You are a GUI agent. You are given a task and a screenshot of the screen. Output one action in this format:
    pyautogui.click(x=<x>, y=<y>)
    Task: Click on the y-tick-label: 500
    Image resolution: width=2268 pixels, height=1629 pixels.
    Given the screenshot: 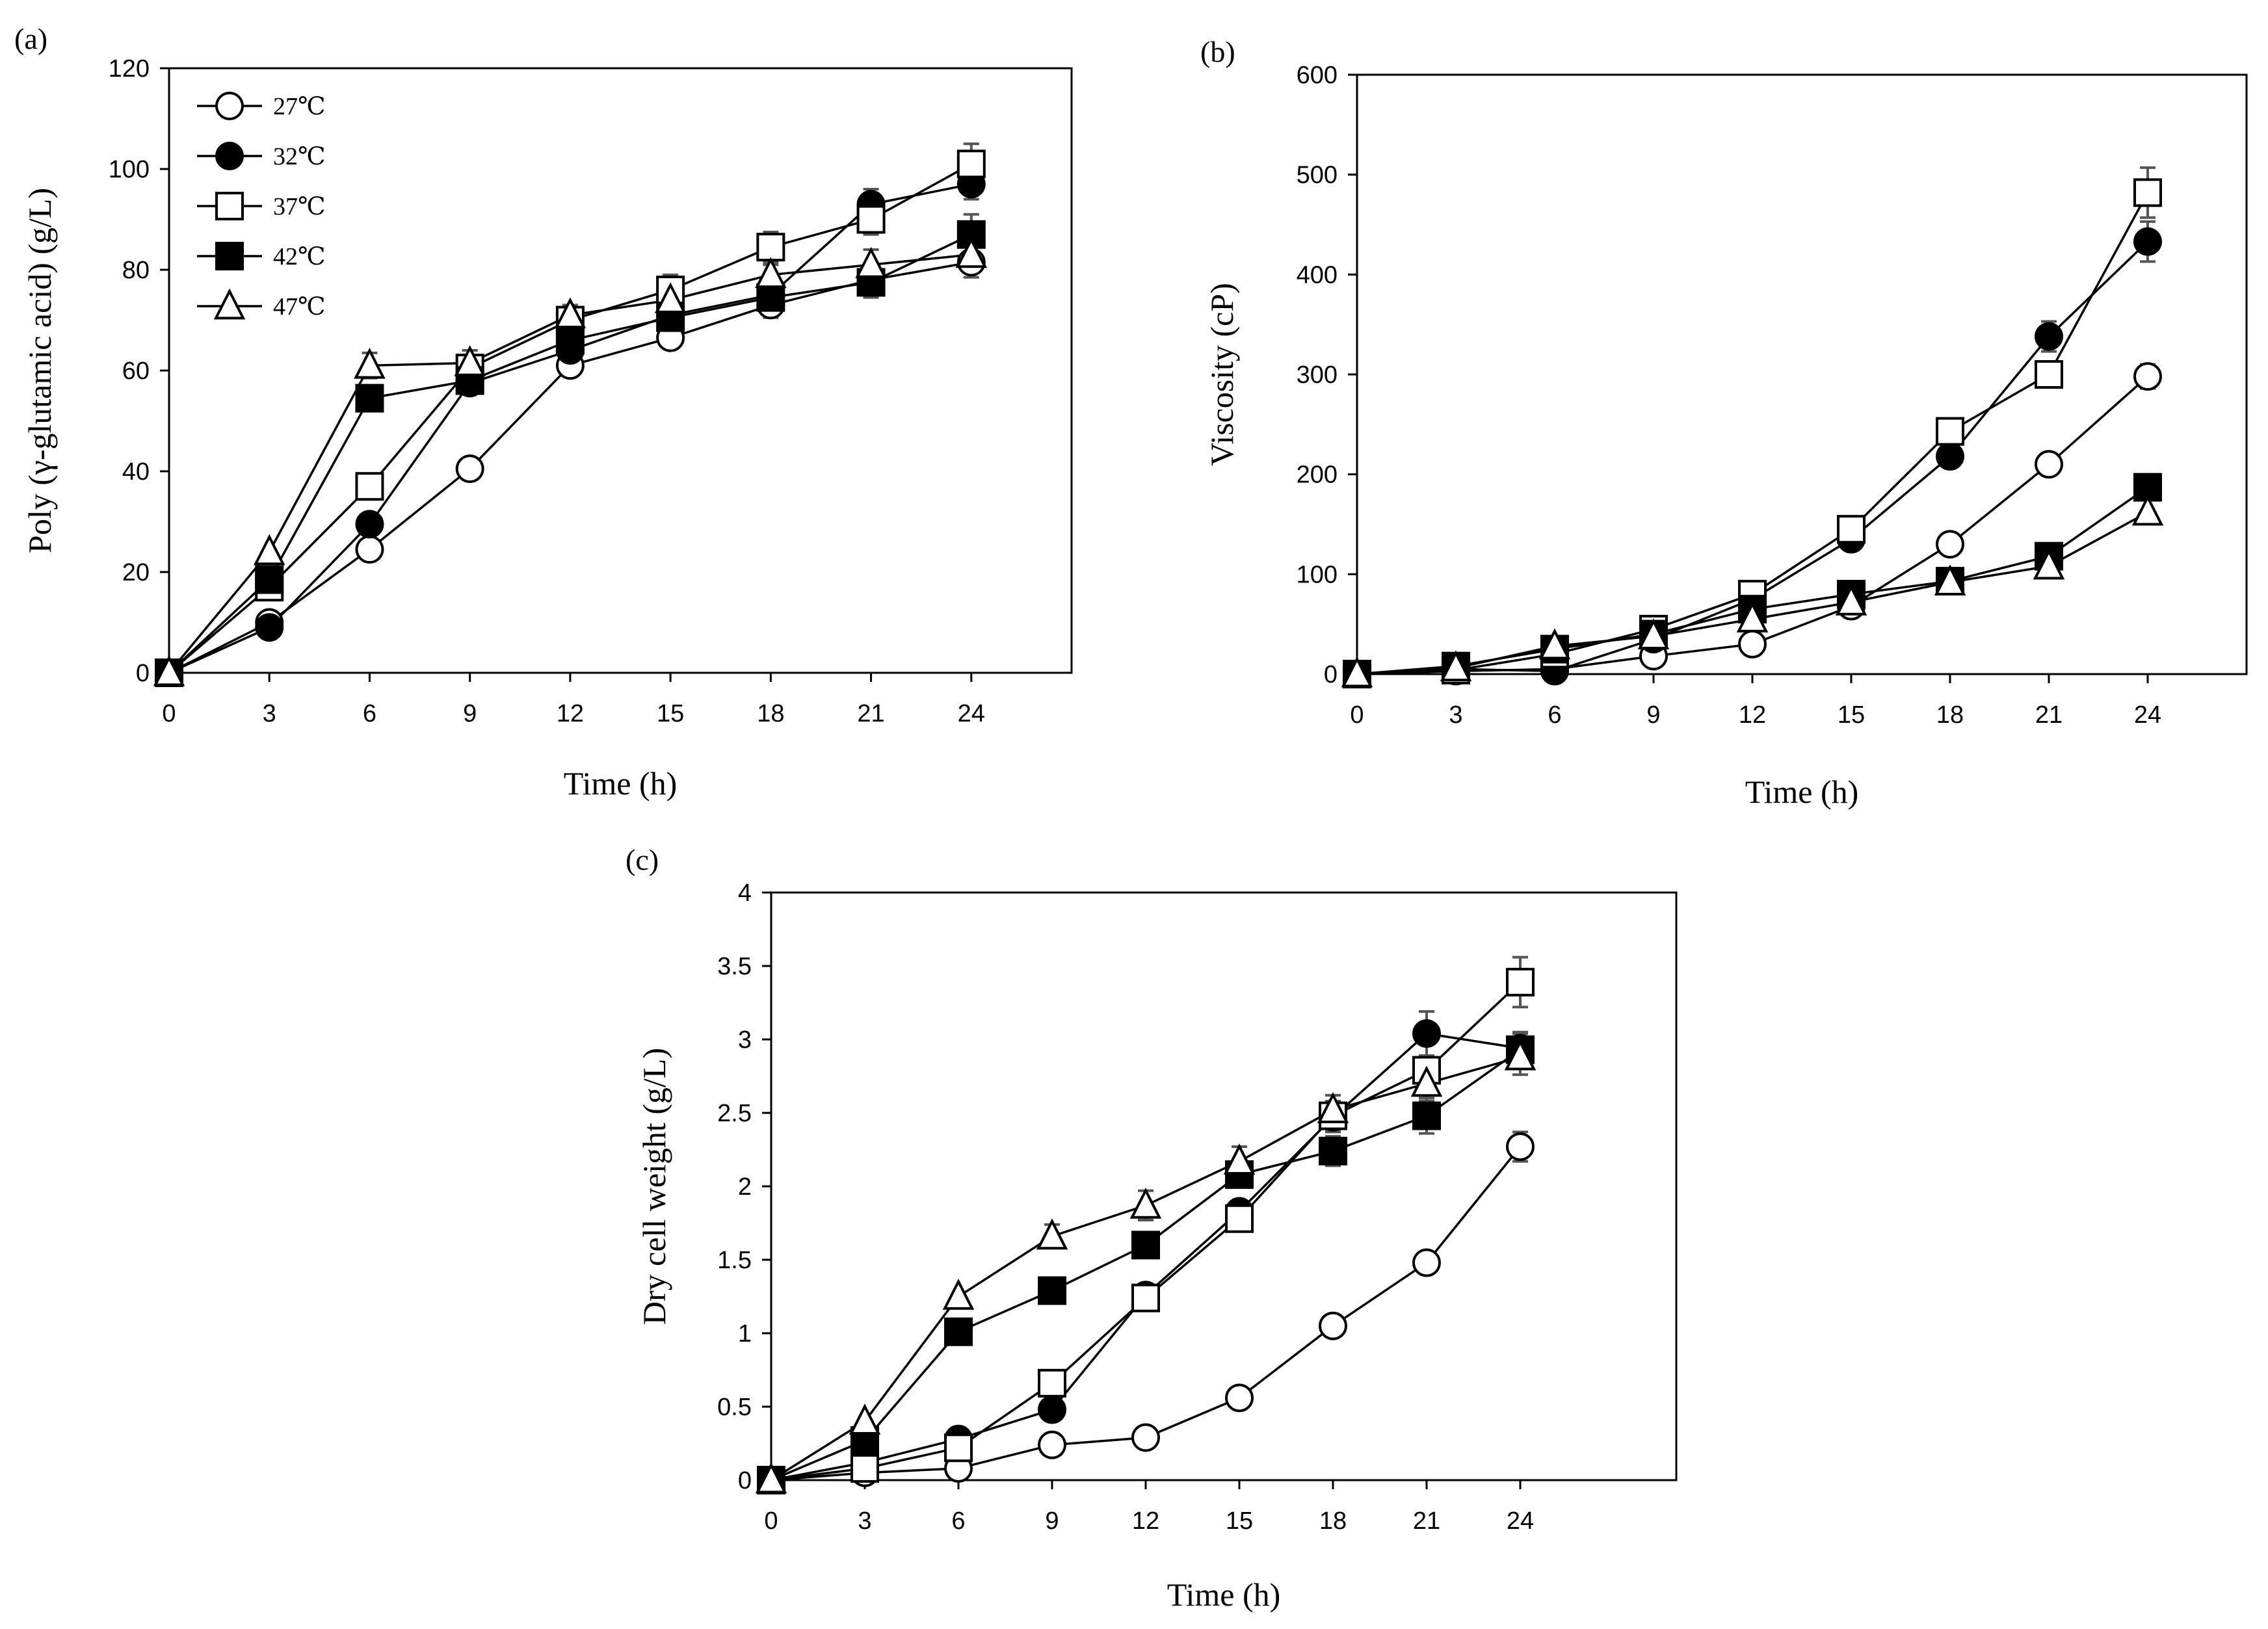 What is the action you would take?
    pyautogui.click(x=1317, y=175)
    